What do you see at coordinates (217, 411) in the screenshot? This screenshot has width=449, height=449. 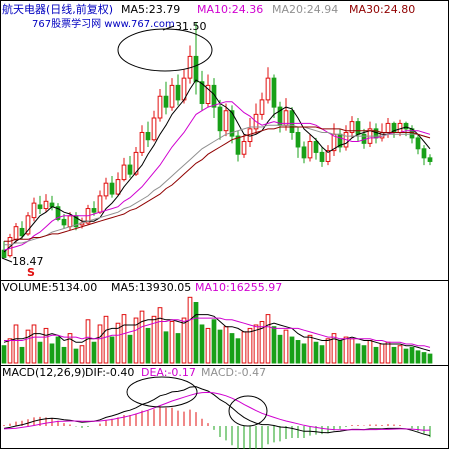 I see `dea-line` at bounding box center [217, 411].